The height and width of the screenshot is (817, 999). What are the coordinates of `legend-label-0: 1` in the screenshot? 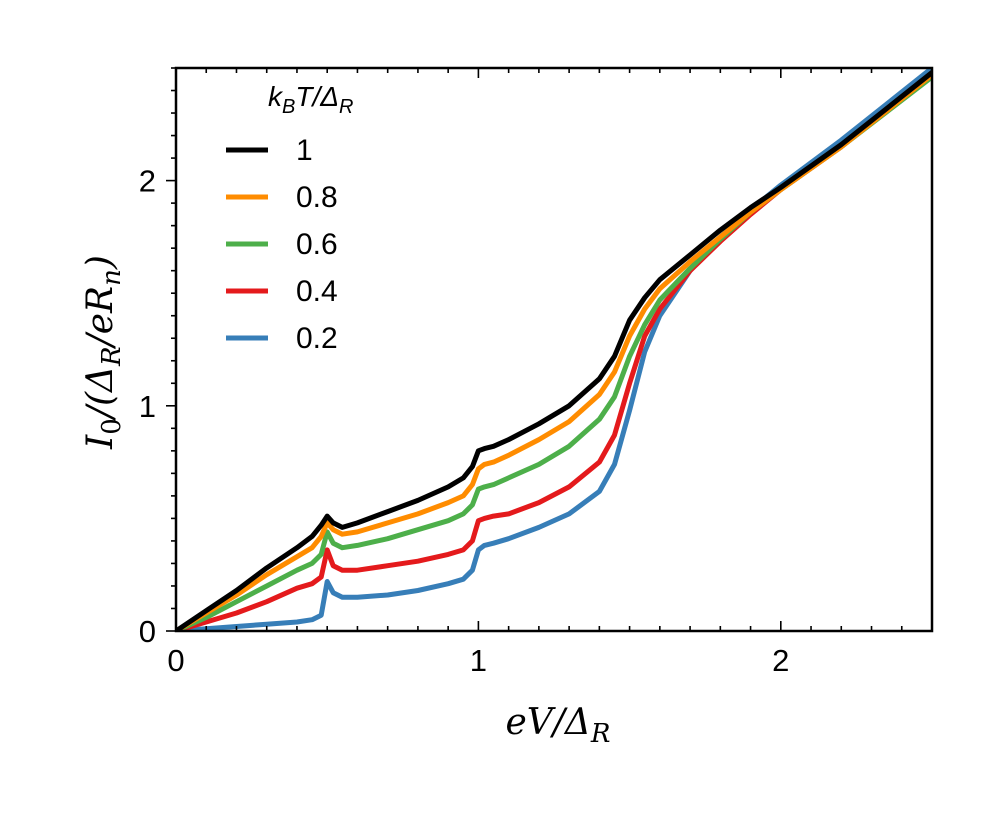 It's located at (304, 150).